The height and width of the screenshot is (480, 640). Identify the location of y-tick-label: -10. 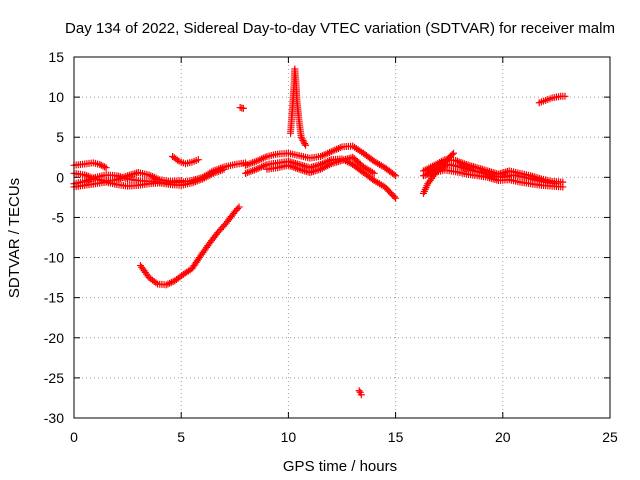
(54, 258).